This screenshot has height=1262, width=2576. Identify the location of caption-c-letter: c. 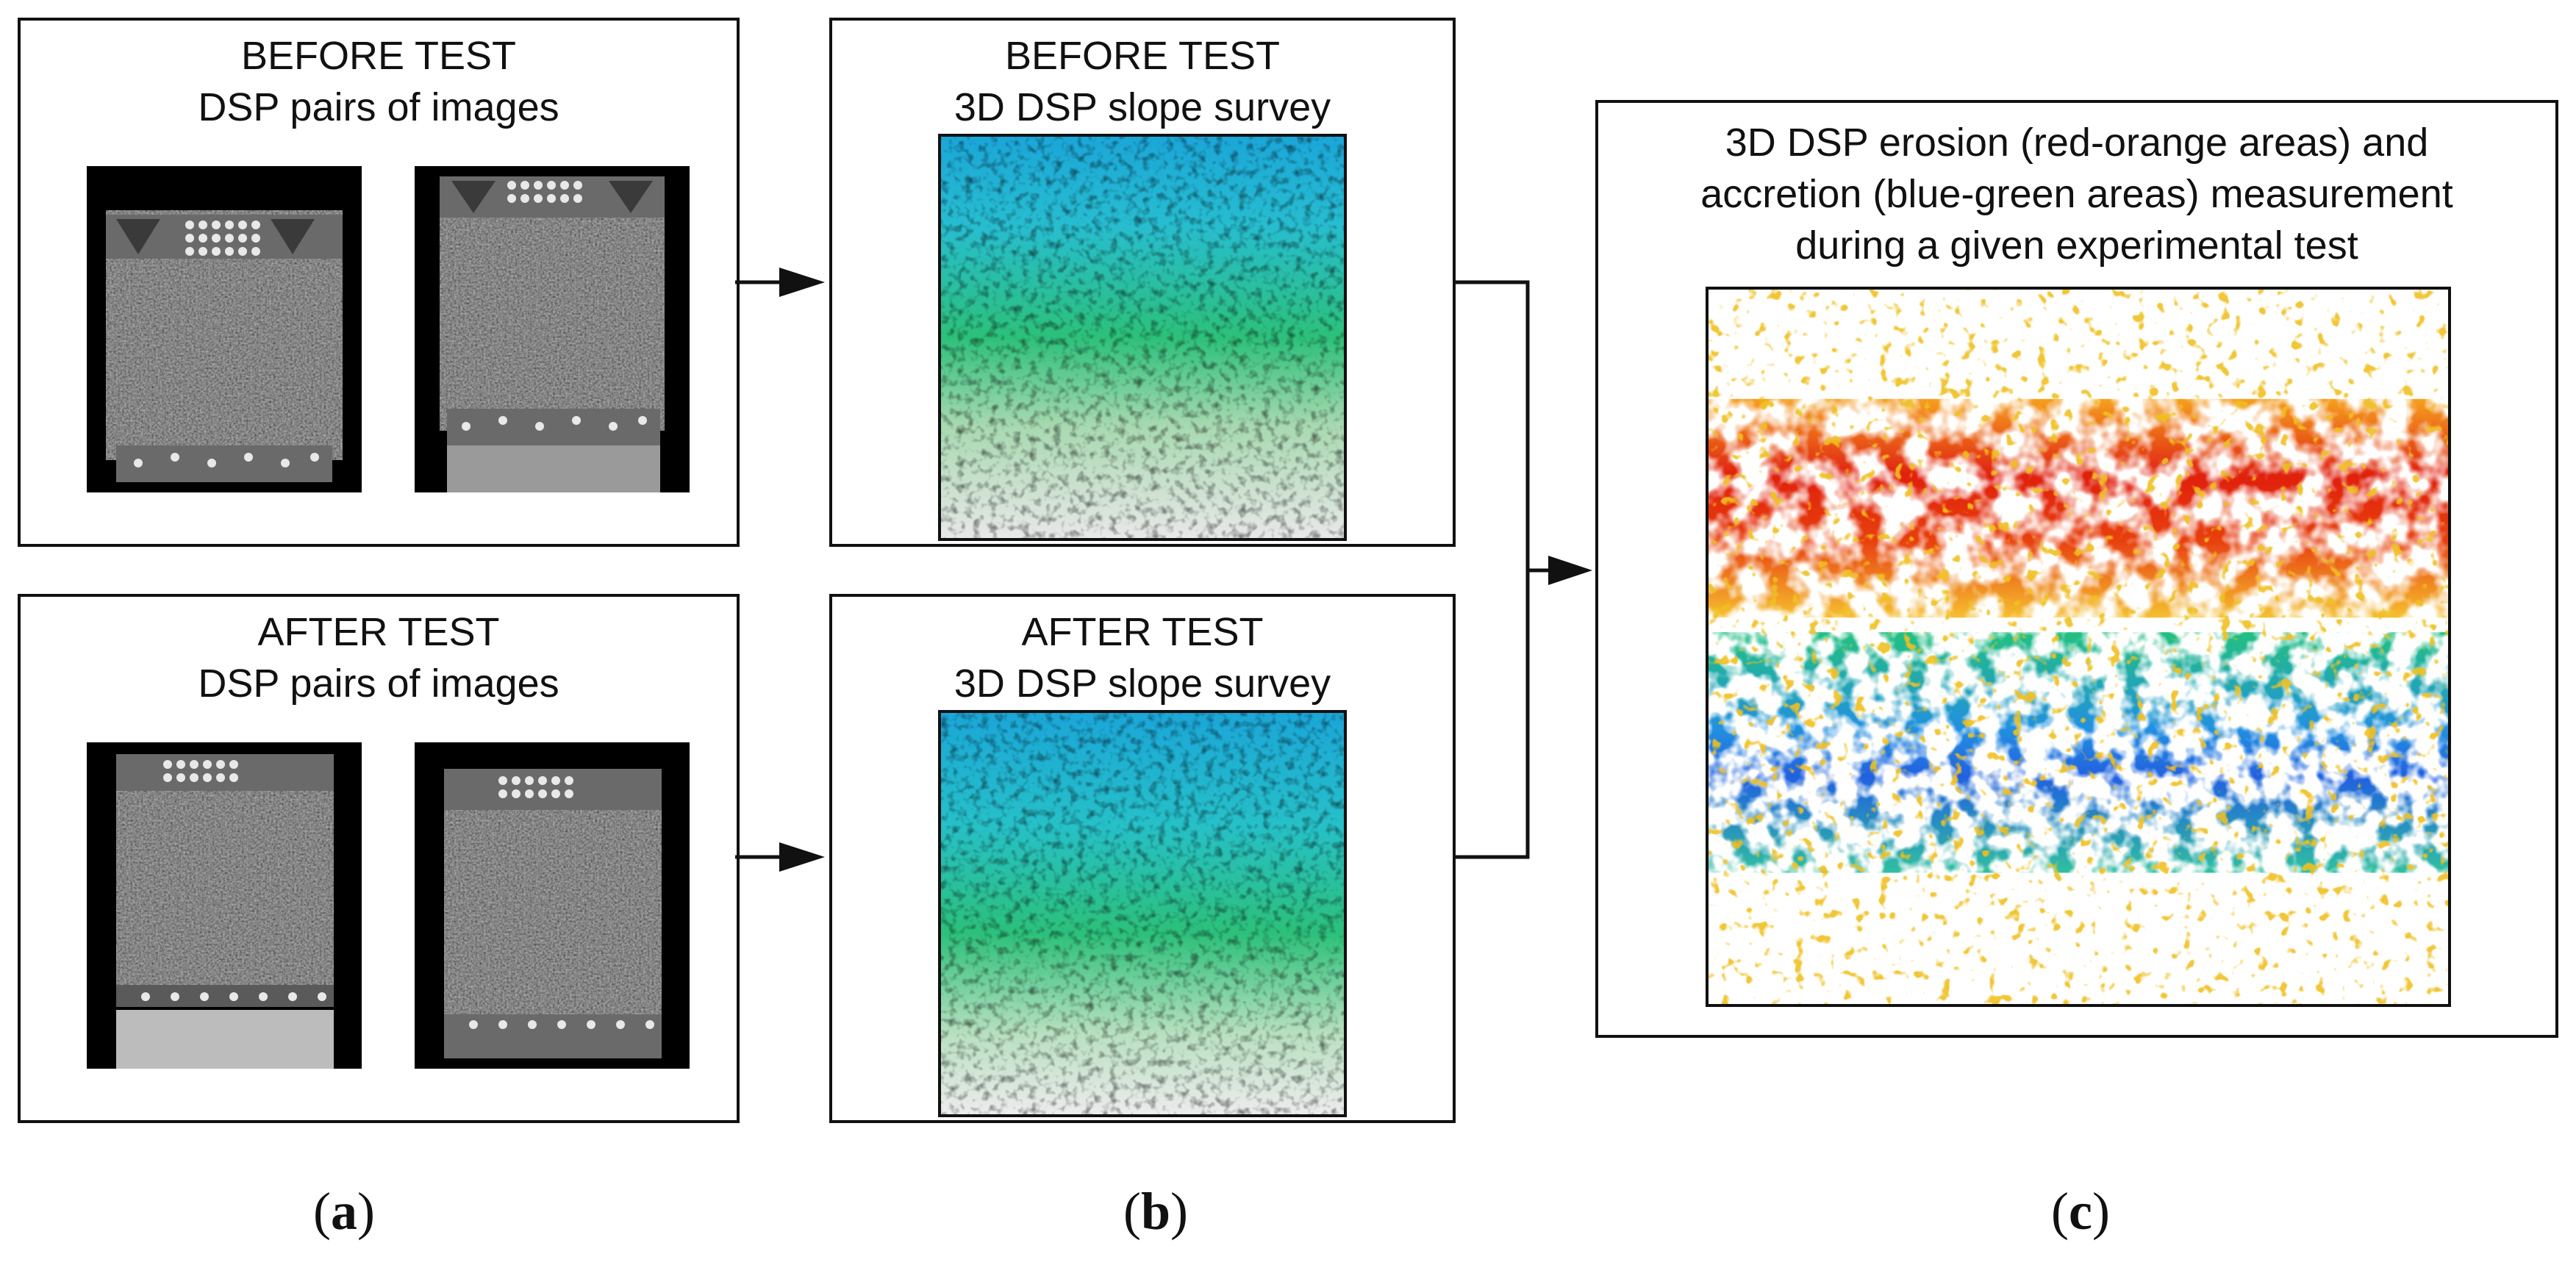
(2080, 1211).